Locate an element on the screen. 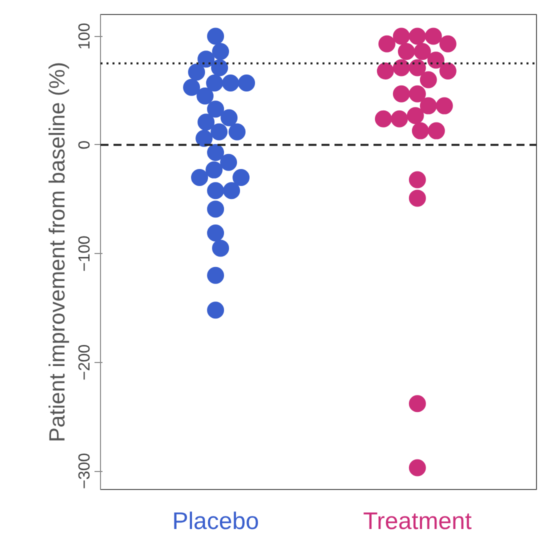 Image resolution: width=540 pixels, height=539 pixels. x-tick-label: Treatment is located at coordinates (417, 521).